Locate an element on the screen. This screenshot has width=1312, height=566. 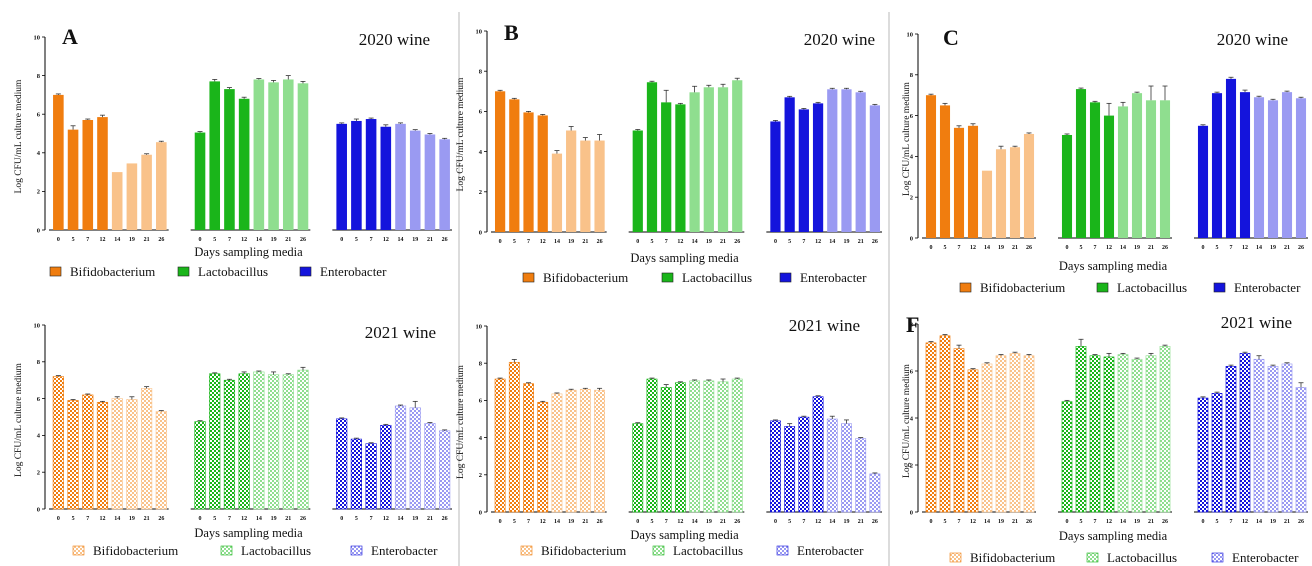
legend-swatch-lactobacillus is located at coordinates (226, 550).